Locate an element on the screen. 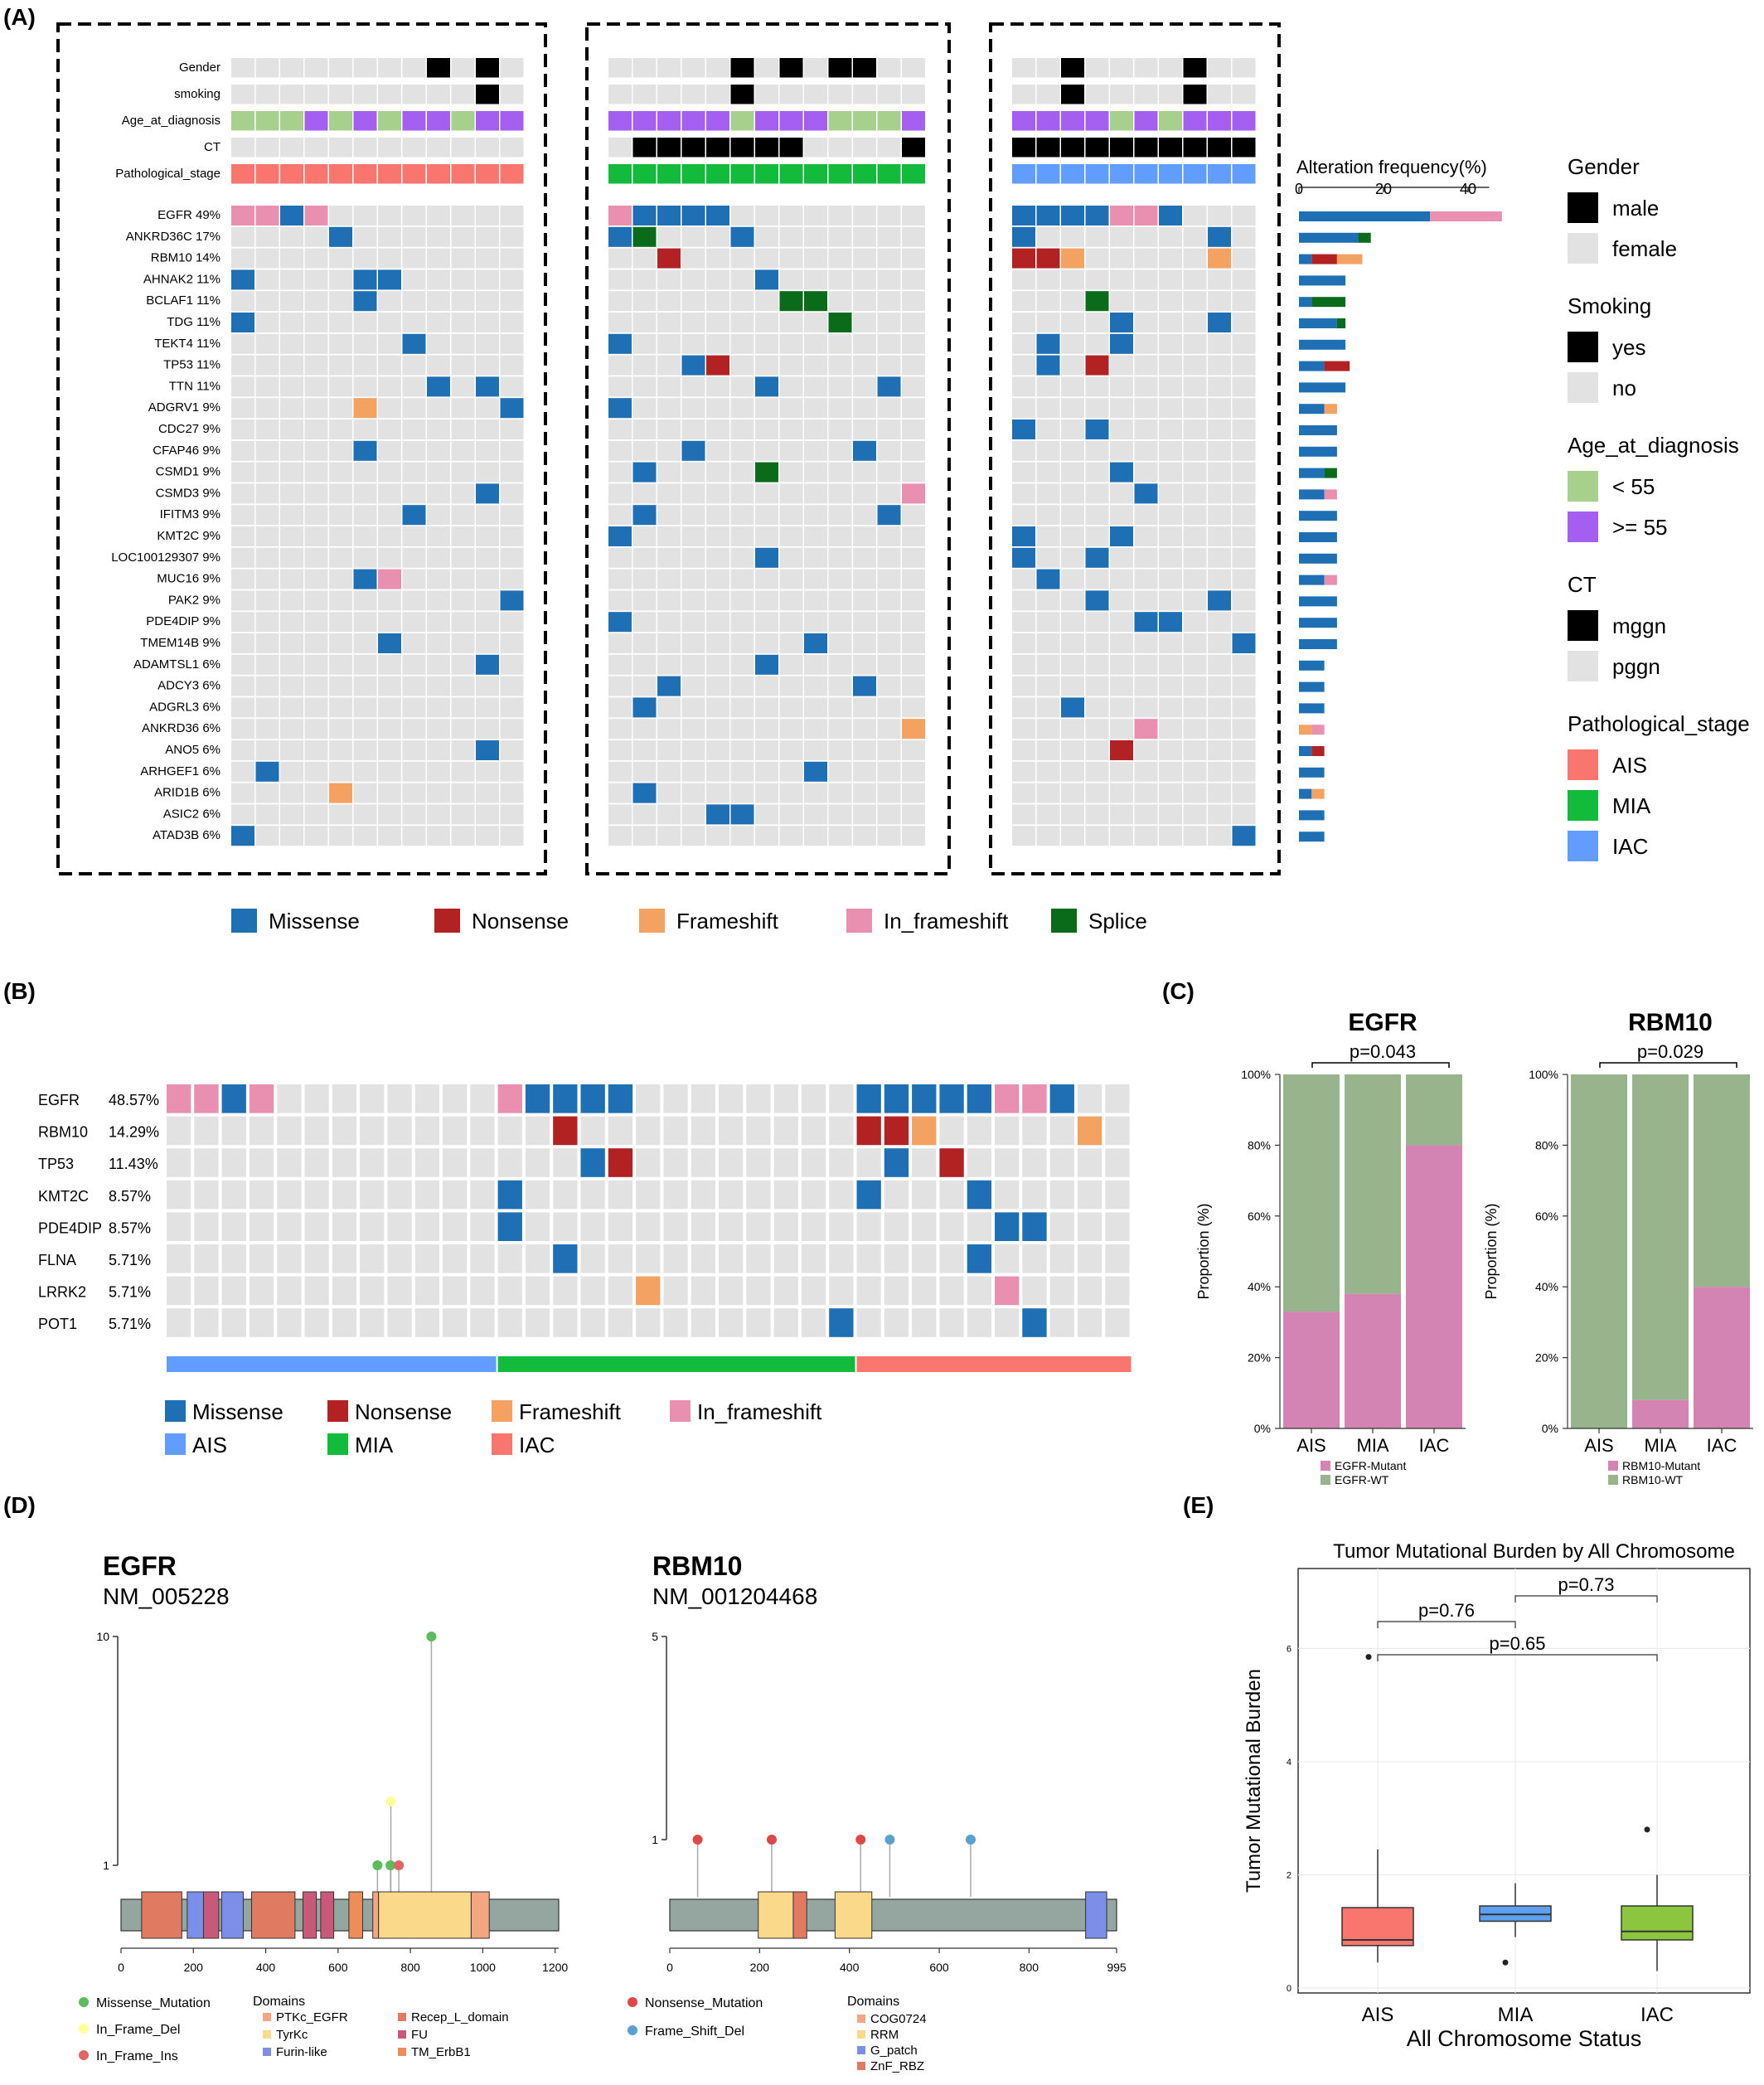  protein-domain is located at coordinates (161, 1915).